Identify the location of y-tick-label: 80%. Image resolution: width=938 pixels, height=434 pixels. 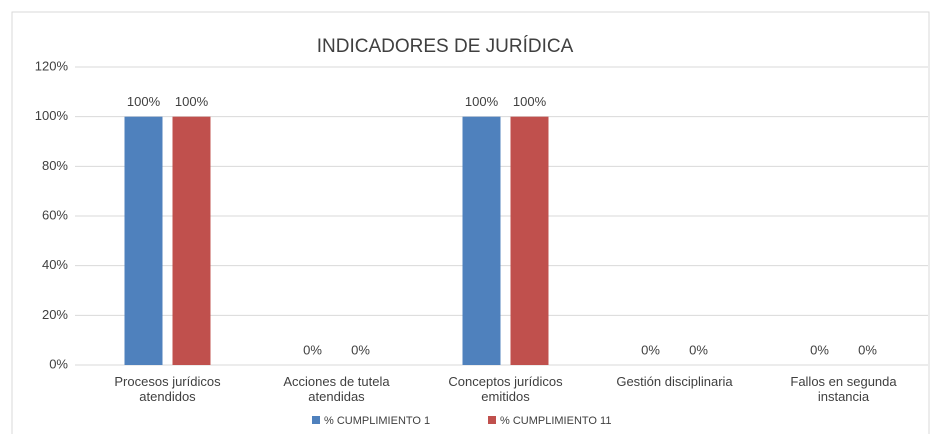
(55, 165).